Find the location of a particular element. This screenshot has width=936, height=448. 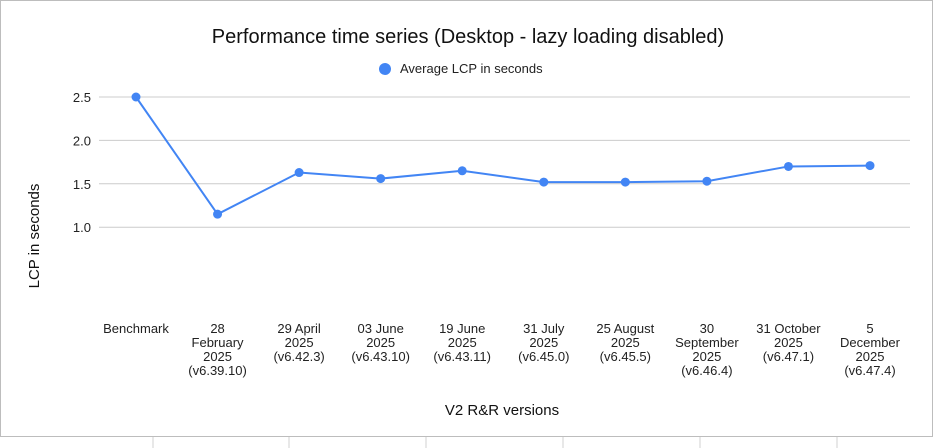

x-category-label: Benchmark is located at coordinates (136, 328).